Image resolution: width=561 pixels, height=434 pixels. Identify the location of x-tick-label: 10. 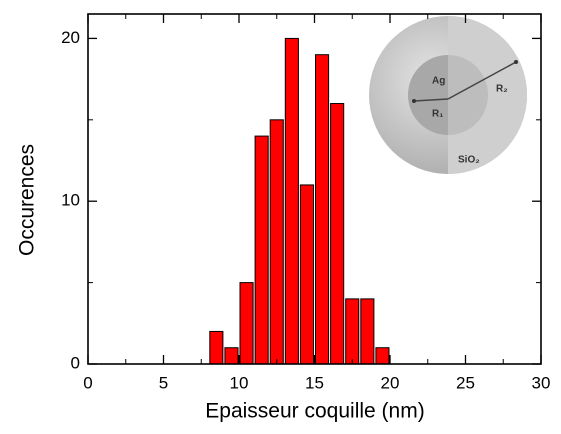
(239, 382).